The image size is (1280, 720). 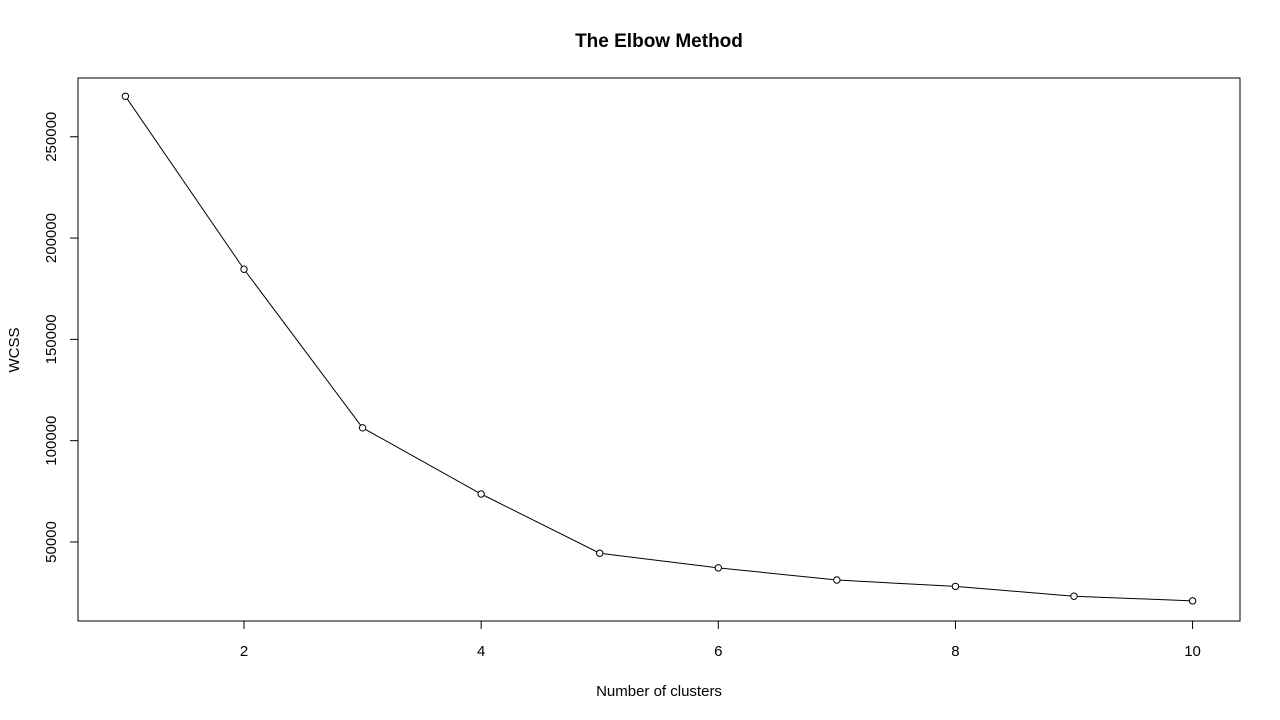 I want to click on y-tick-label: 150000, so click(x=51, y=339).